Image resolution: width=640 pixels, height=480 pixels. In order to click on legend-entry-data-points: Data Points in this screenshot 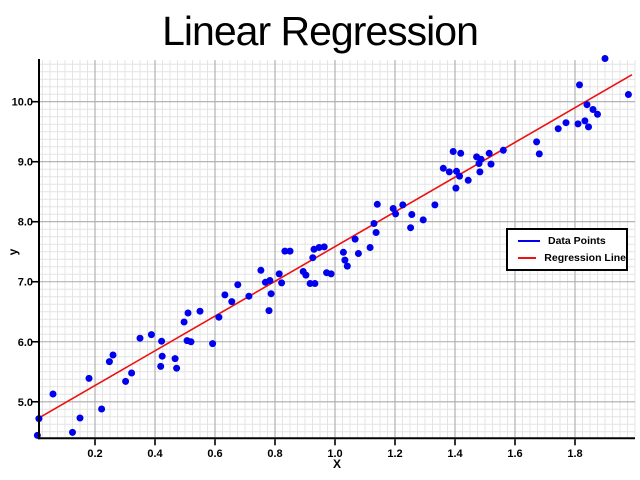, I will do `click(567, 241)`.